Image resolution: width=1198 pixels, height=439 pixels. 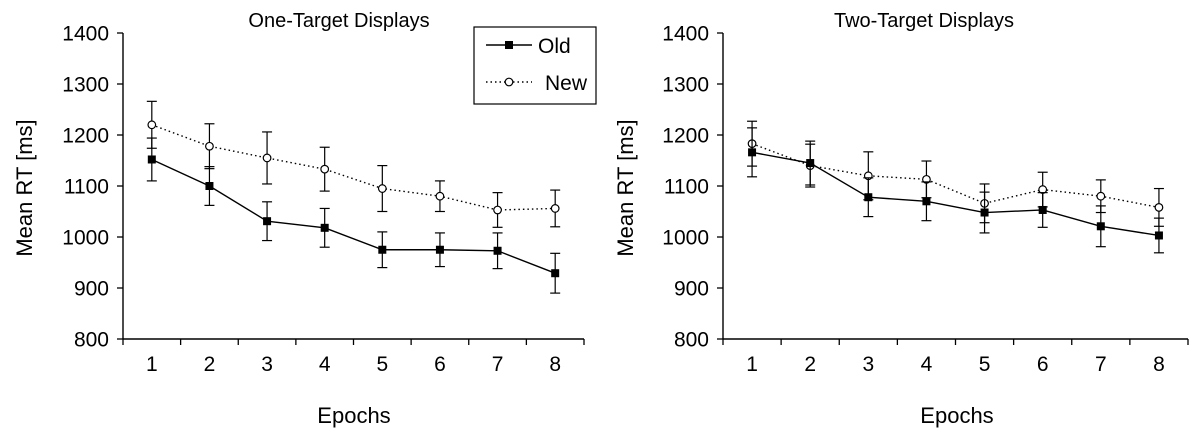 I want to click on legend-box, so click(x=535, y=65).